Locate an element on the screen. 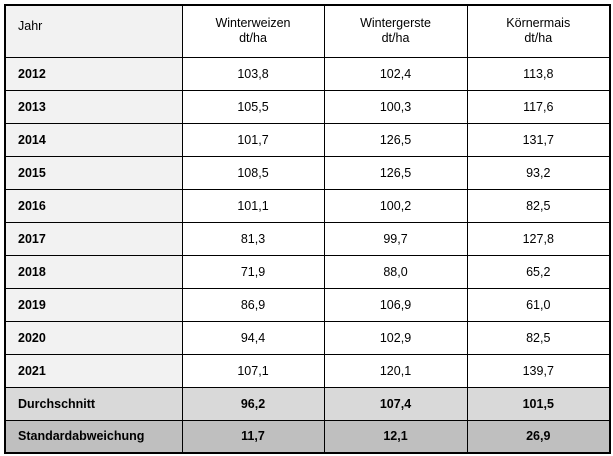 The image size is (613, 456). cell-winterweizen: 81,3 is located at coordinates (253, 238).